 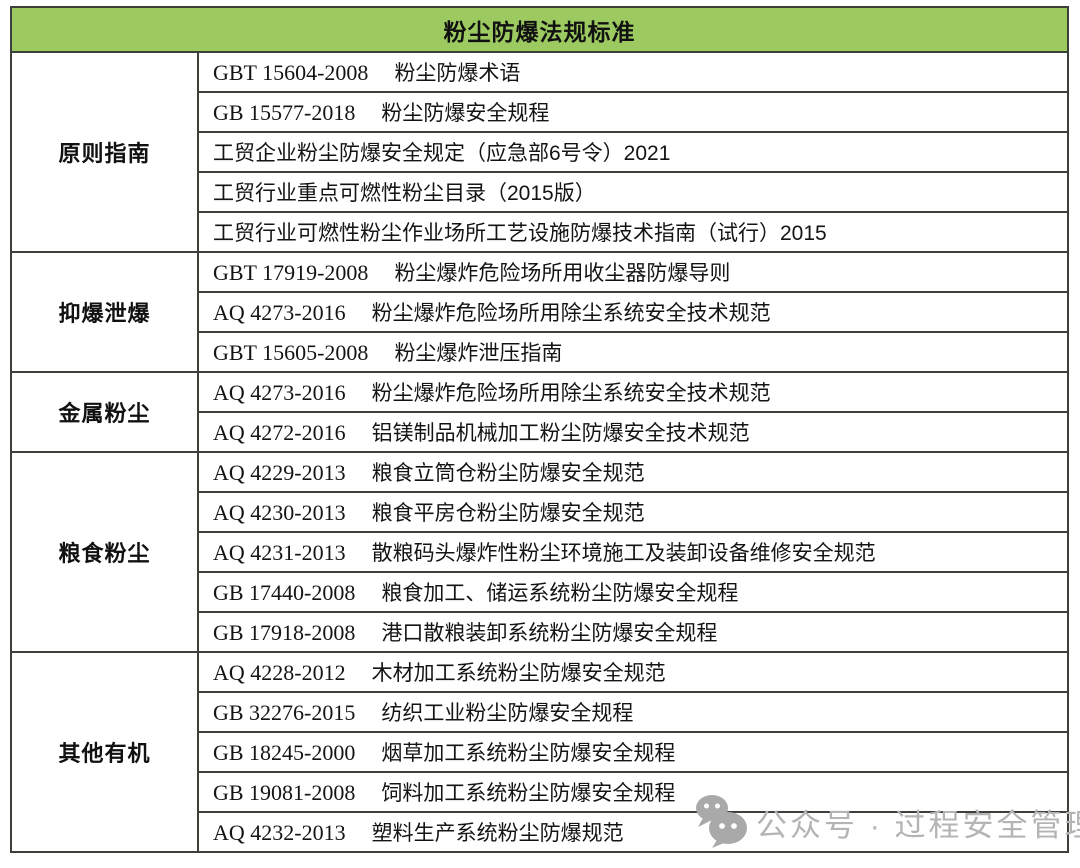 I want to click on regulation-name: 粉尘防爆安全规程, so click(x=465, y=113).